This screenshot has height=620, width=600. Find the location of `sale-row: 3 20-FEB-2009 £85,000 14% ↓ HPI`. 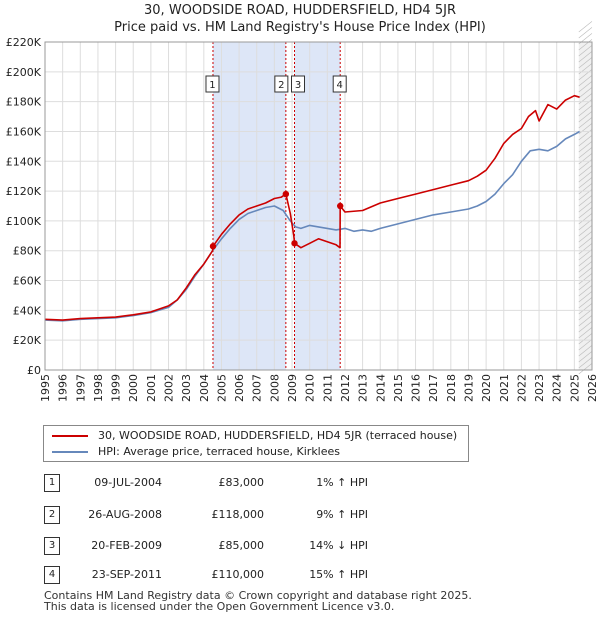

sale-row: 3 20-FEB-2009 £85,000 14% ↓ HPI is located at coordinates (210, 546).